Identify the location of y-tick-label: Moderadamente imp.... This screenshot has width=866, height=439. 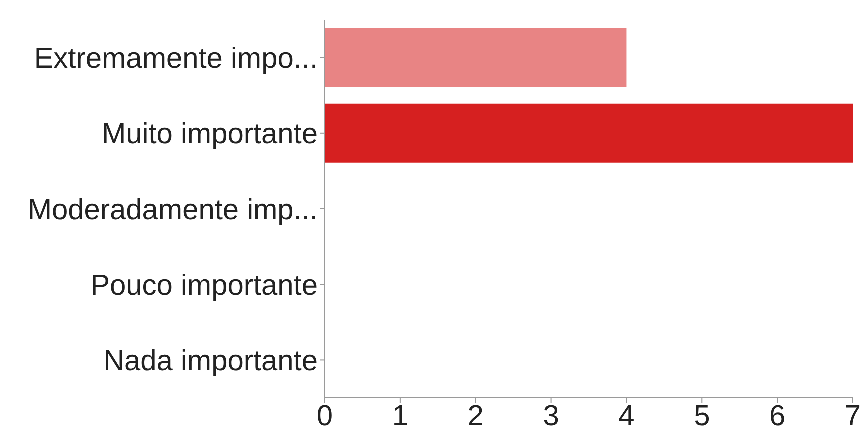
(173, 210).